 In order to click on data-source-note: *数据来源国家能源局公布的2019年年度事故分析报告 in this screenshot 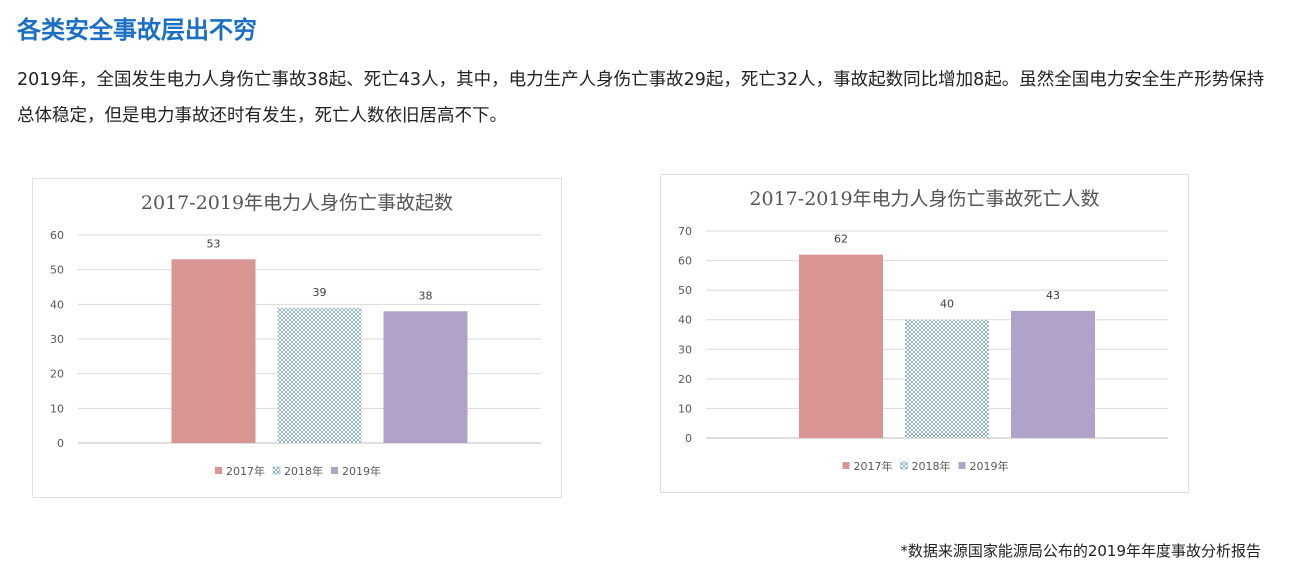, I will do `click(1080, 551)`.